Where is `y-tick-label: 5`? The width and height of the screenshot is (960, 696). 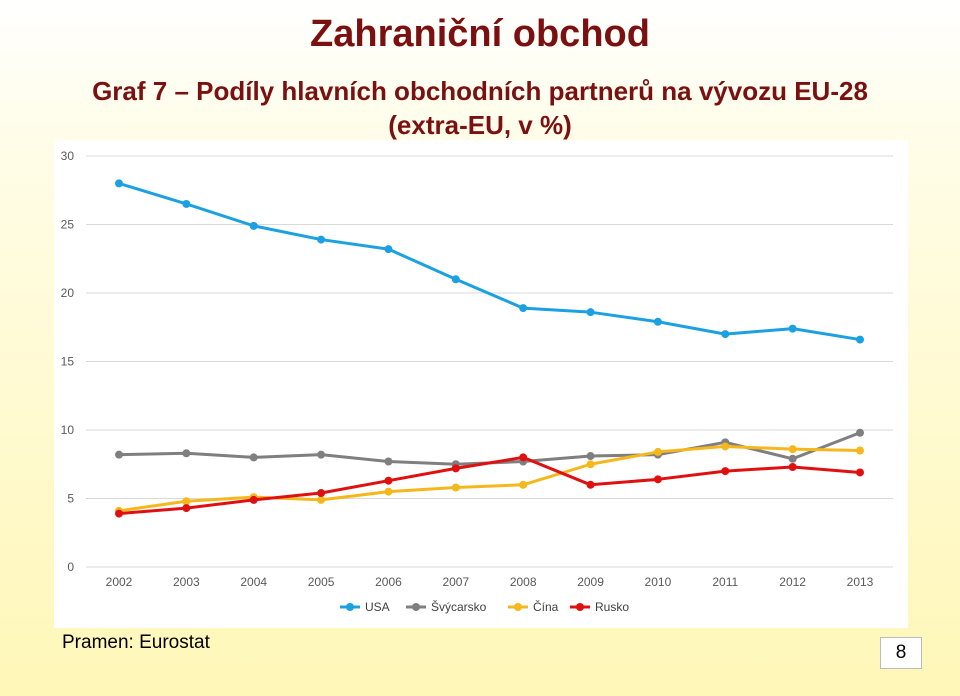 y-tick-label: 5 is located at coordinates (70, 499).